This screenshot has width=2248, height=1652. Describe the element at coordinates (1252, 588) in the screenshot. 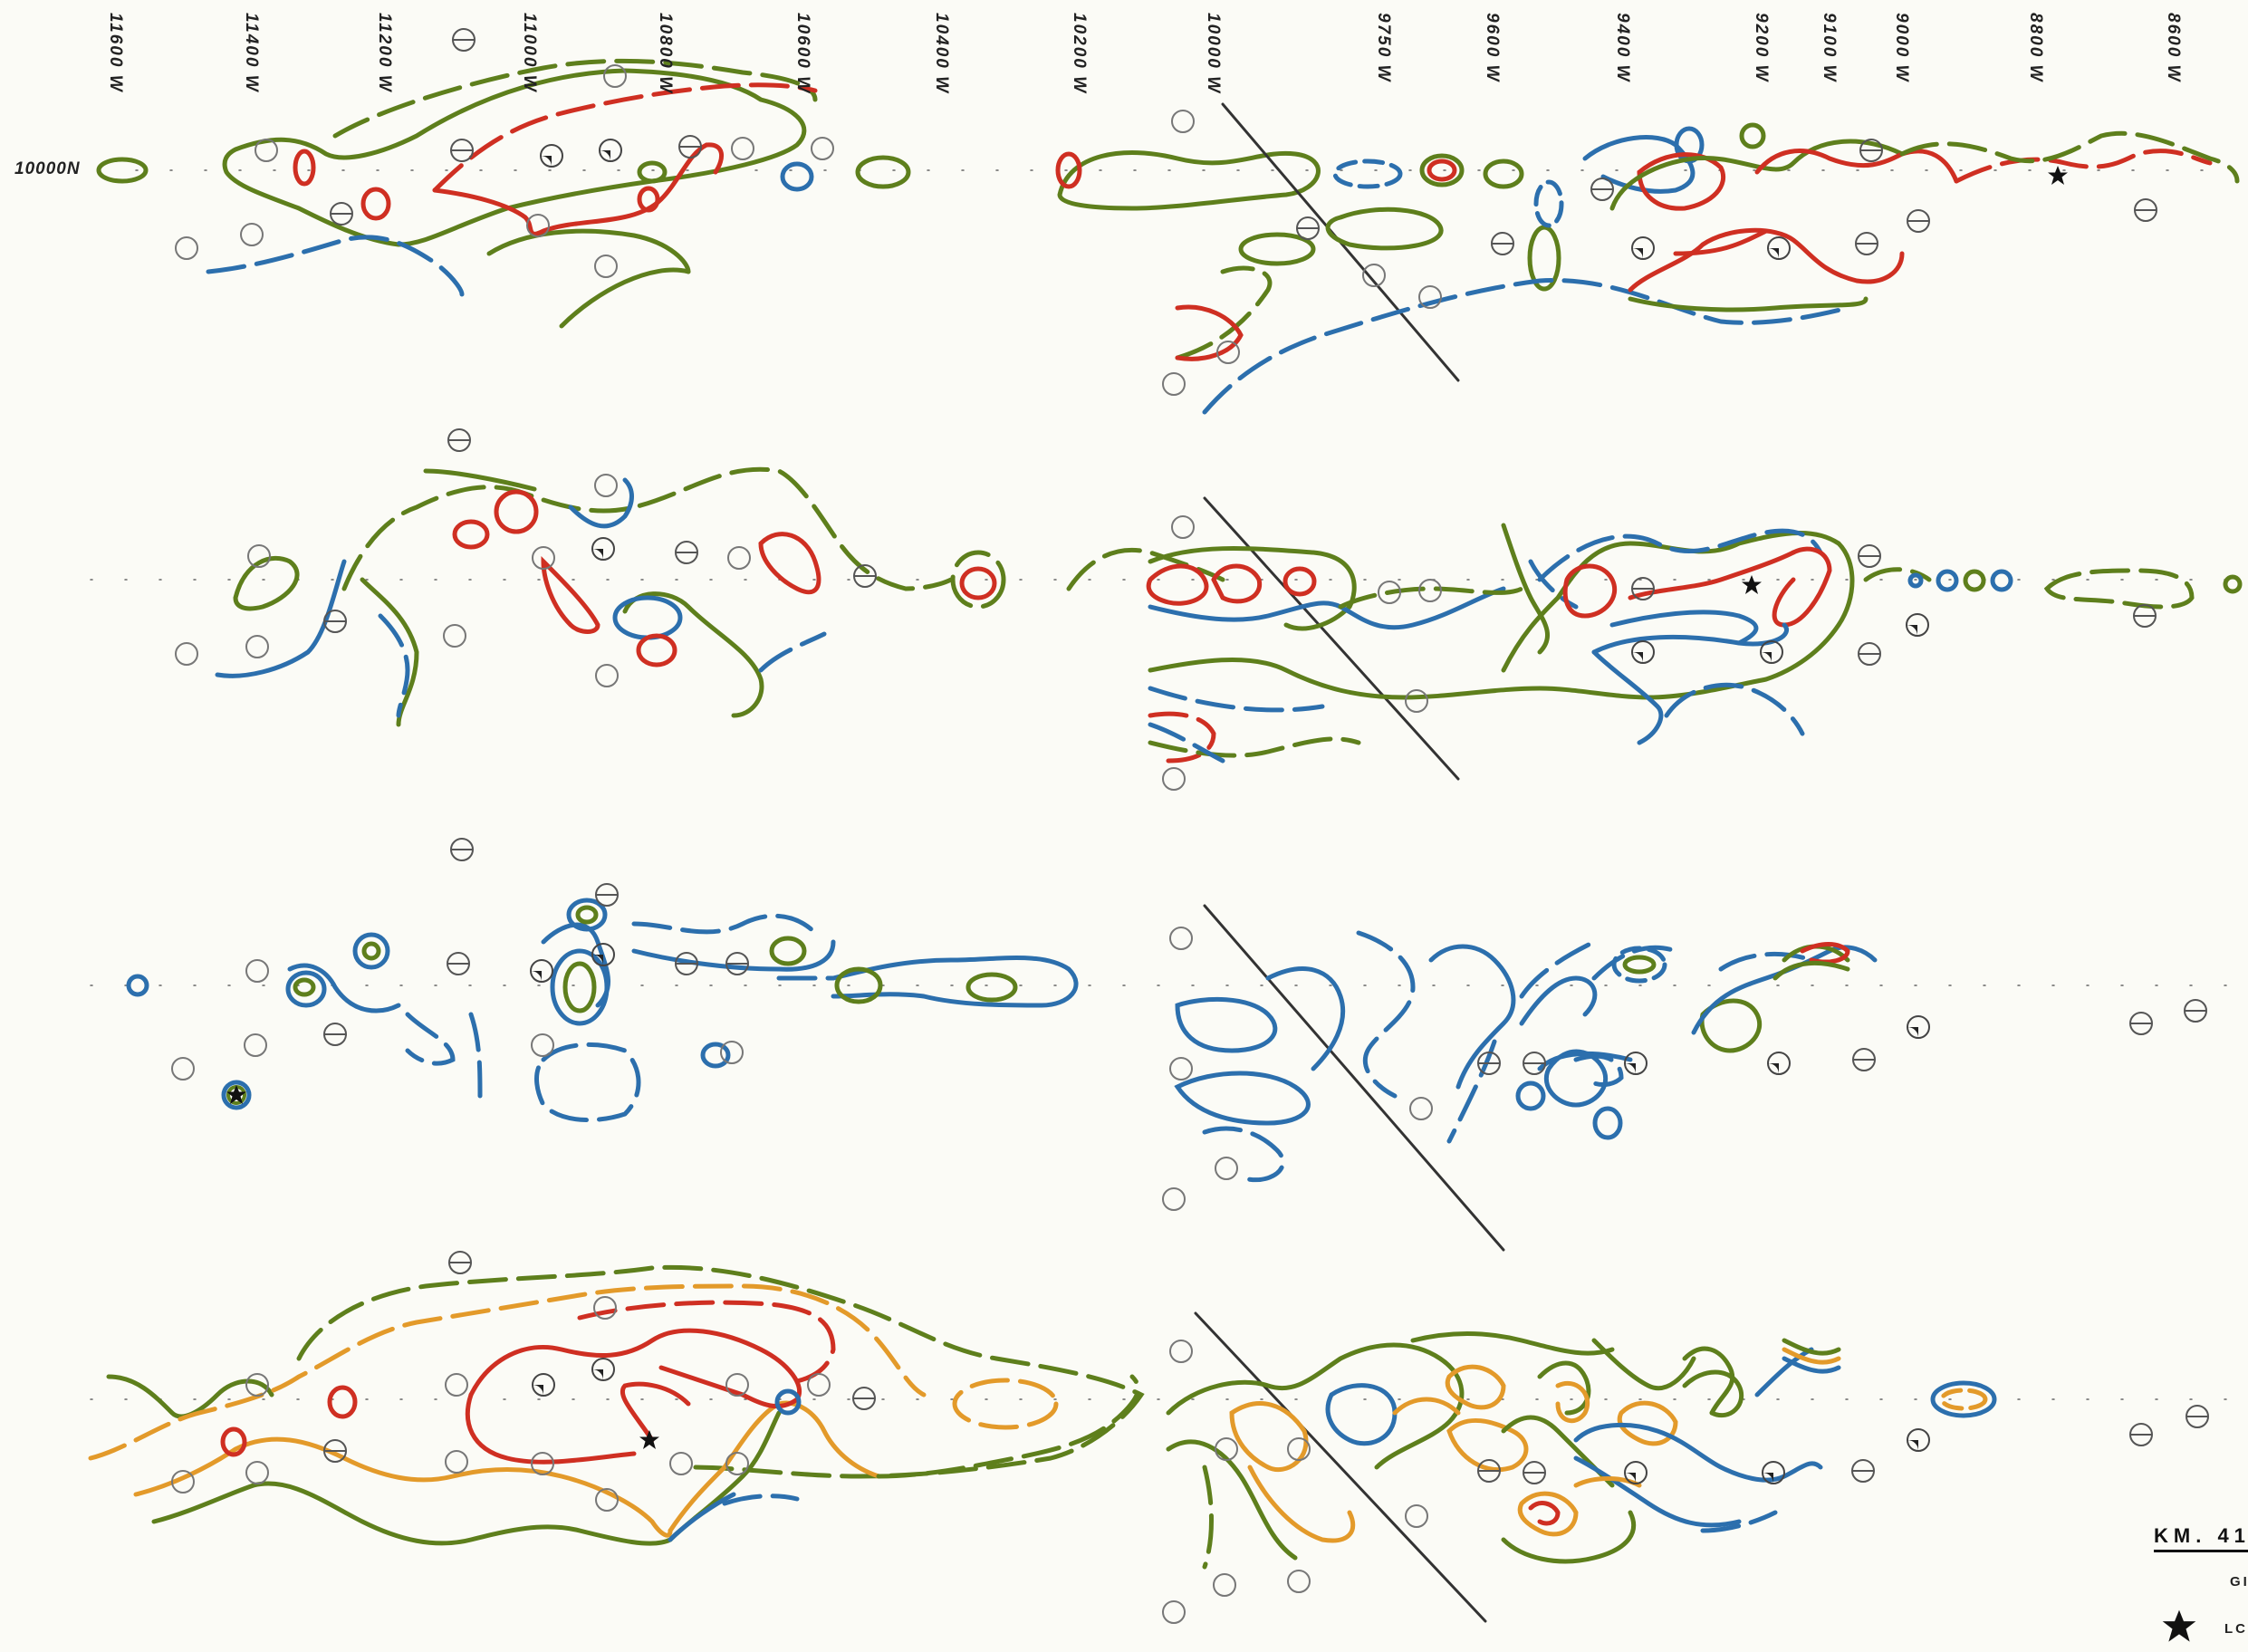

I see `contour-green-2h` at that location.